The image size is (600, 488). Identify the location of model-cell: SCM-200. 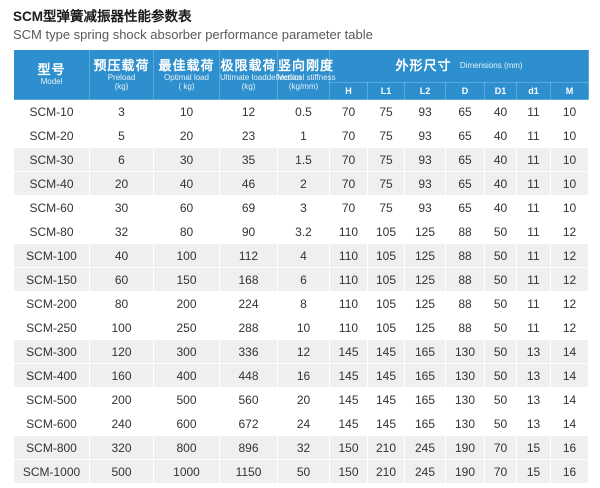
(51, 303).